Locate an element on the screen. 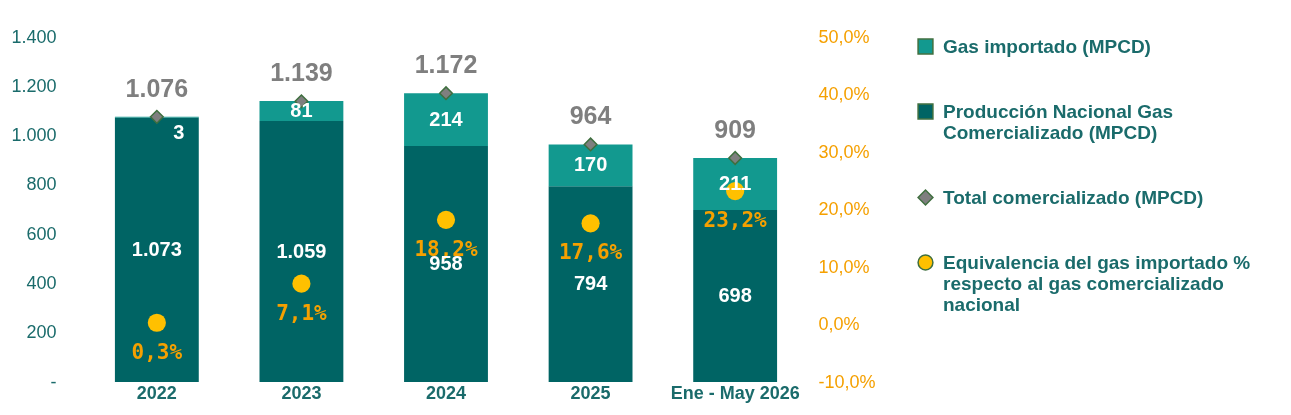 The height and width of the screenshot is (415, 1291). legend-label: Producción Nacional Gas Comercializado (MPCD) is located at coordinates (1058, 121).